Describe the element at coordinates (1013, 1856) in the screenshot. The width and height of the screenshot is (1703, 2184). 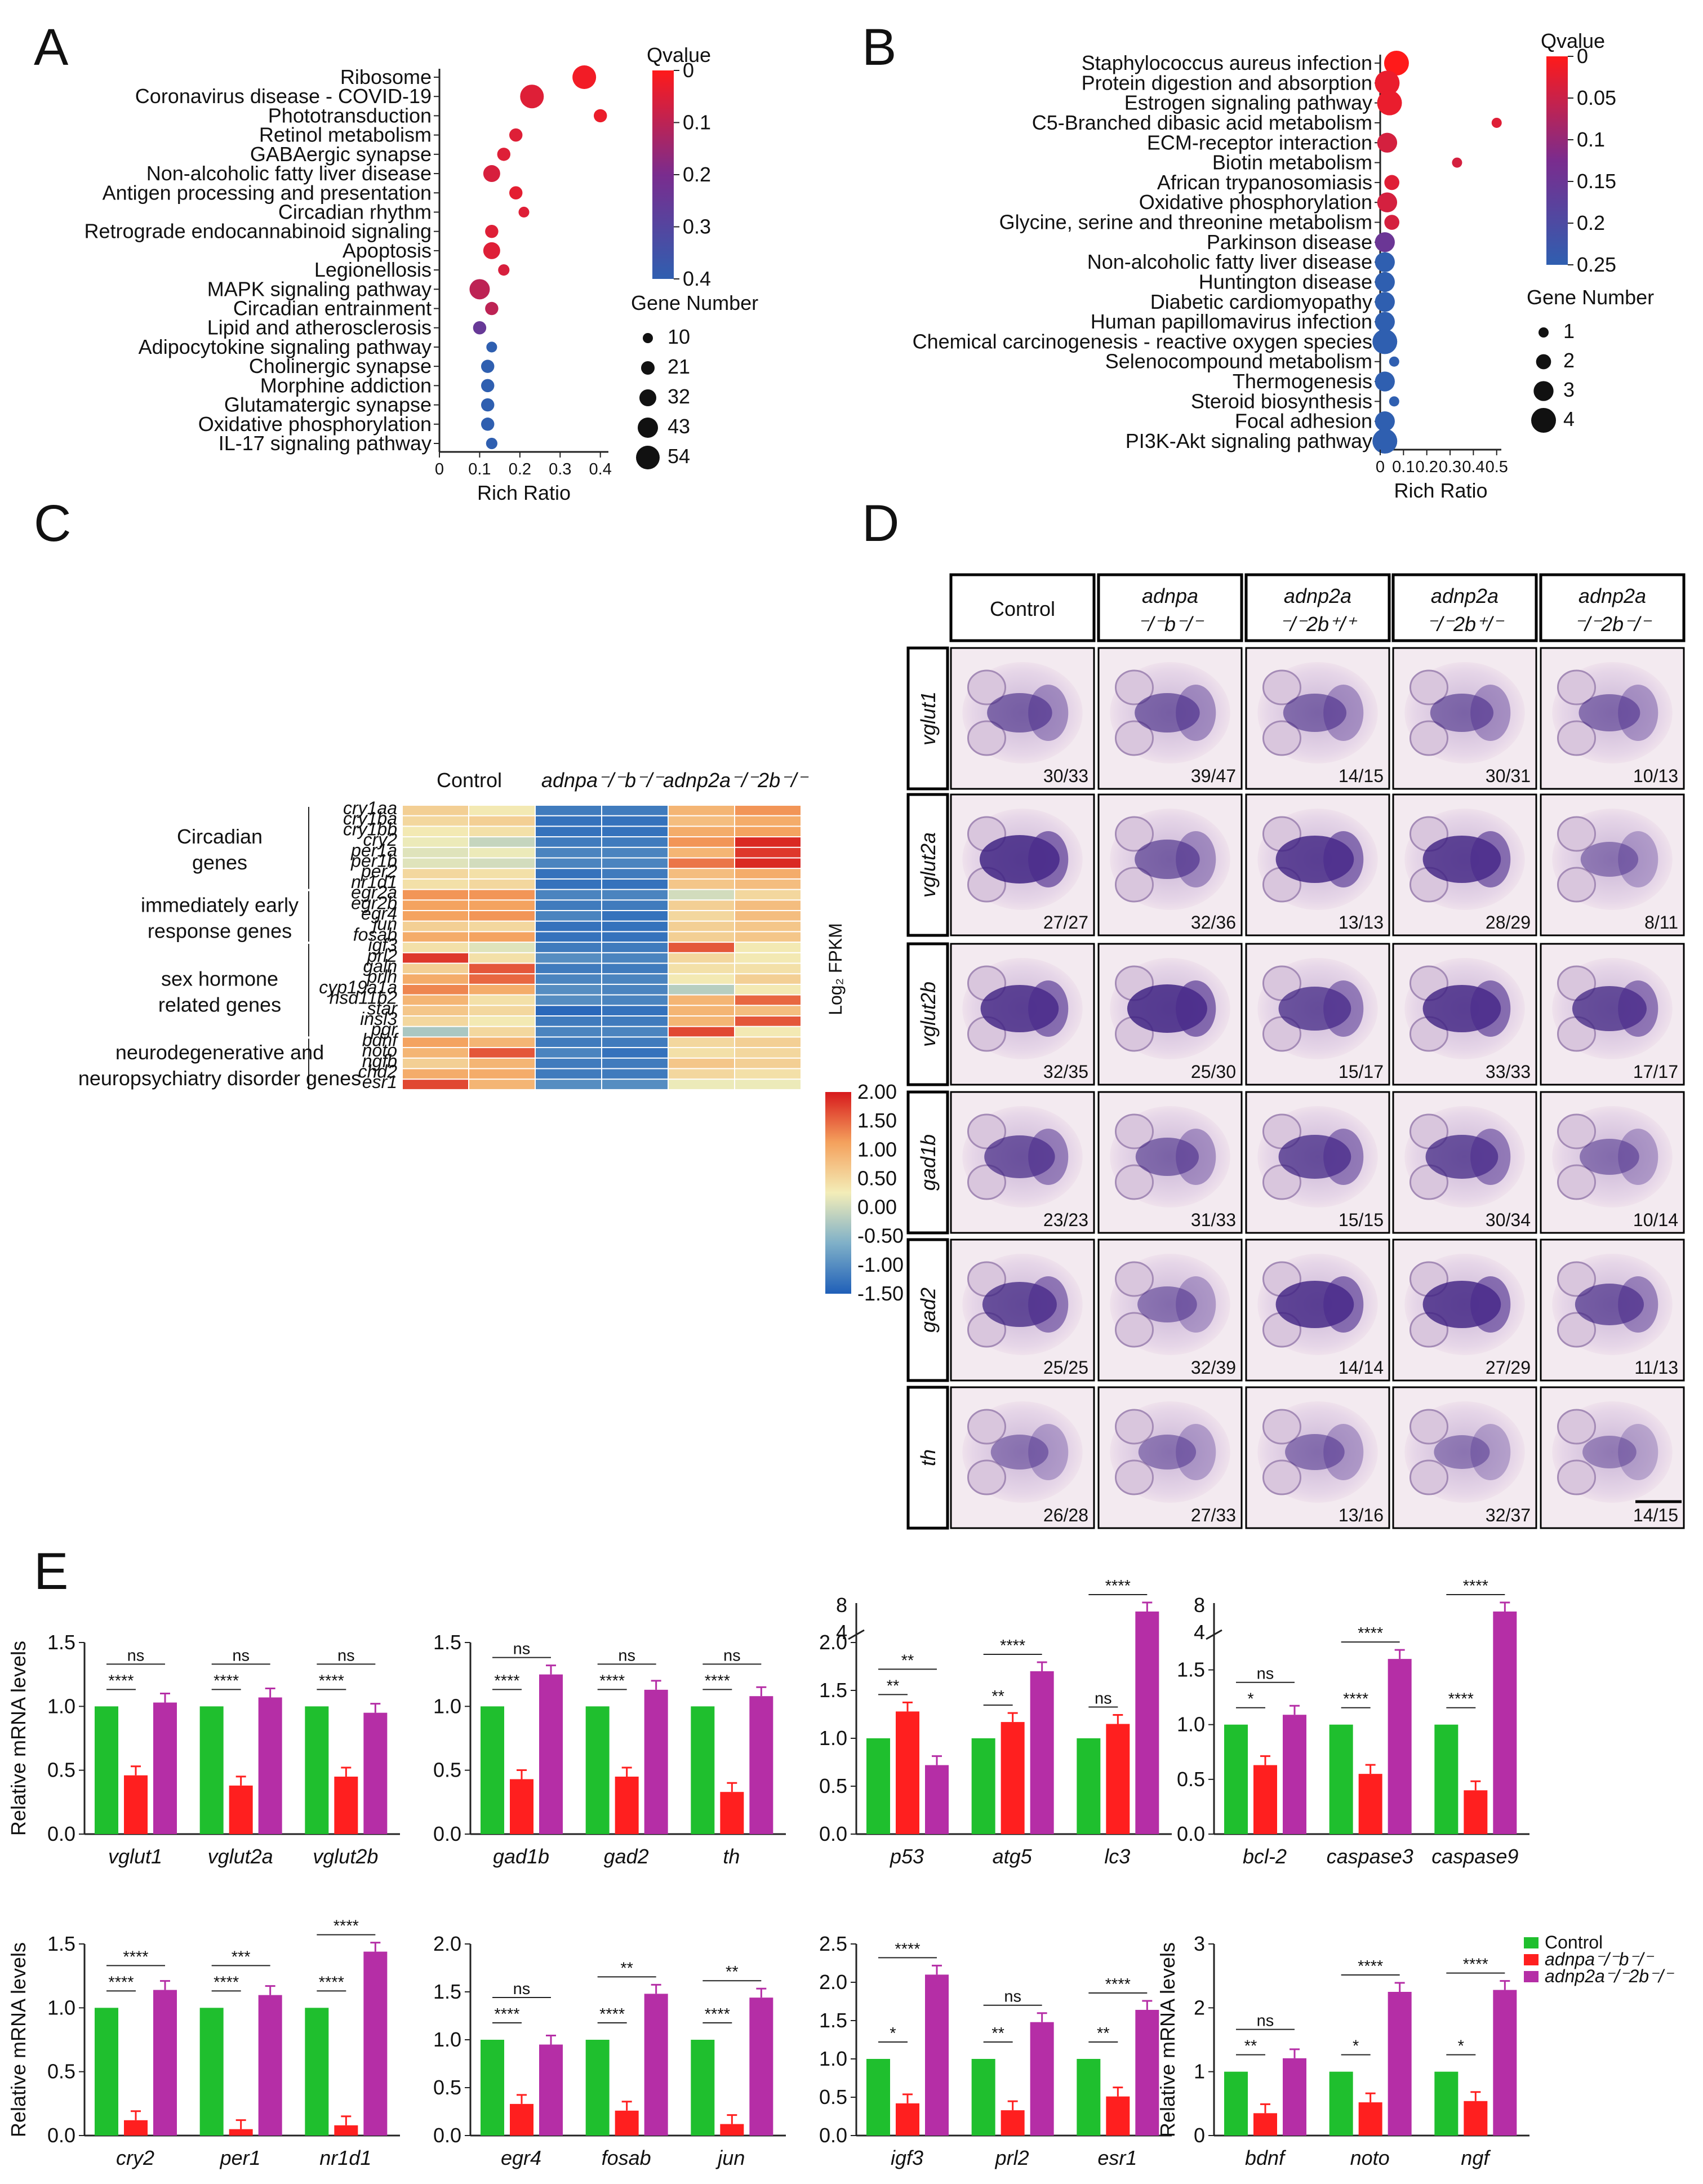
I see `x-category-label: atg5` at that location.